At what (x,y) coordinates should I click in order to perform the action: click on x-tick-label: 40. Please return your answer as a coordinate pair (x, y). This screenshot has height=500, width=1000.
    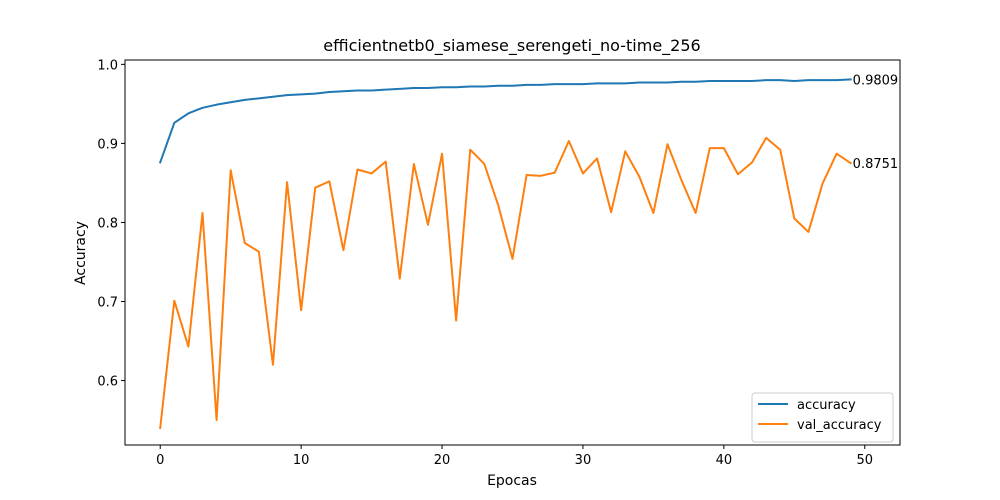
    Looking at the image, I should click on (724, 460).